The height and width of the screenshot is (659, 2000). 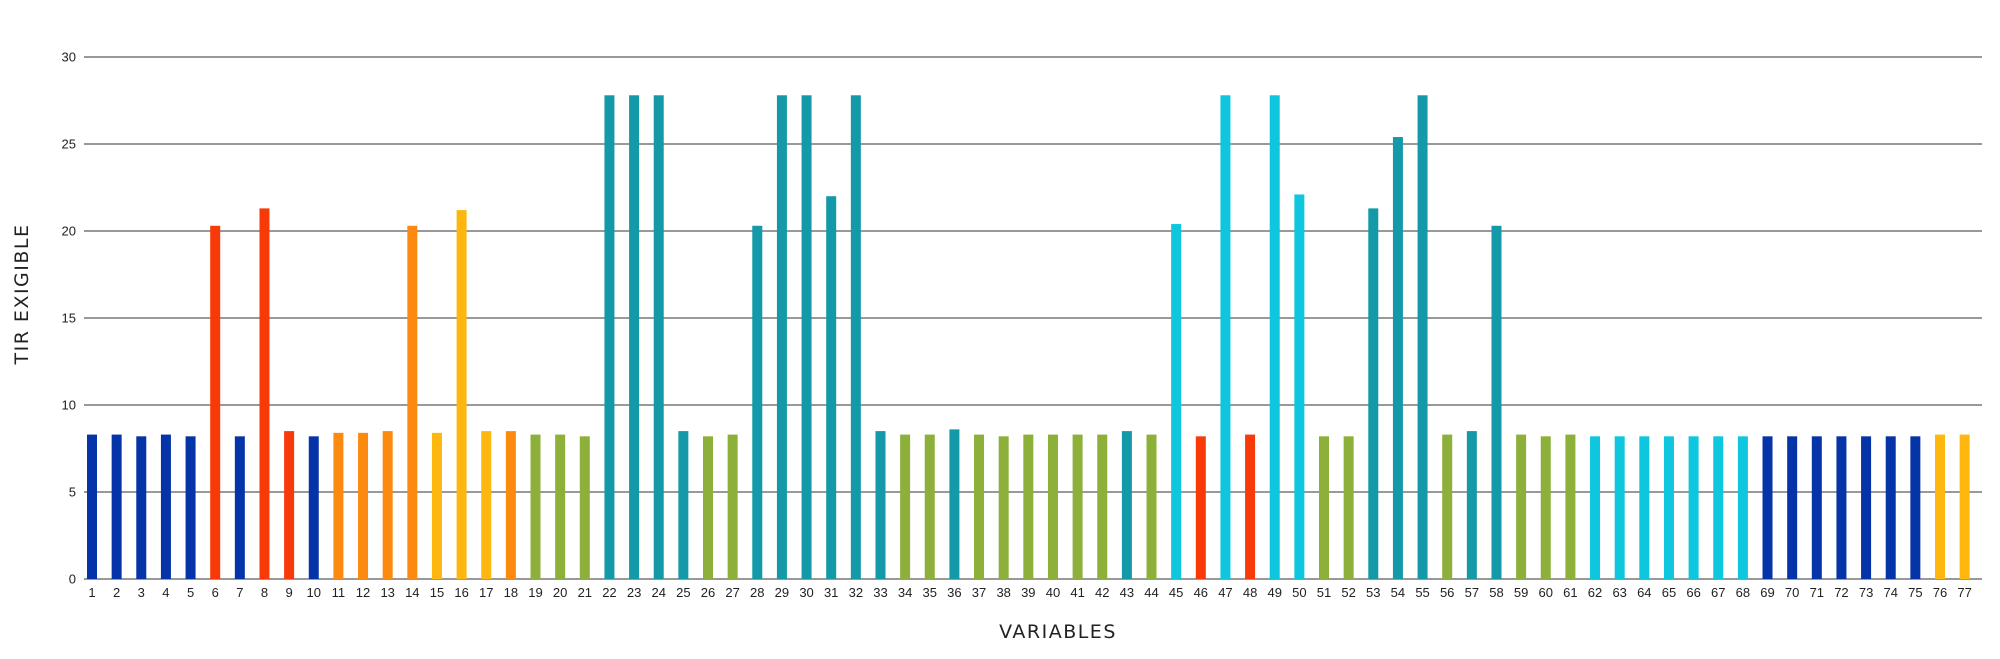 What do you see at coordinates (1053, 592) in the screenshot?
I see `x-tick-label: 40` at bounding box center [1053, 592].